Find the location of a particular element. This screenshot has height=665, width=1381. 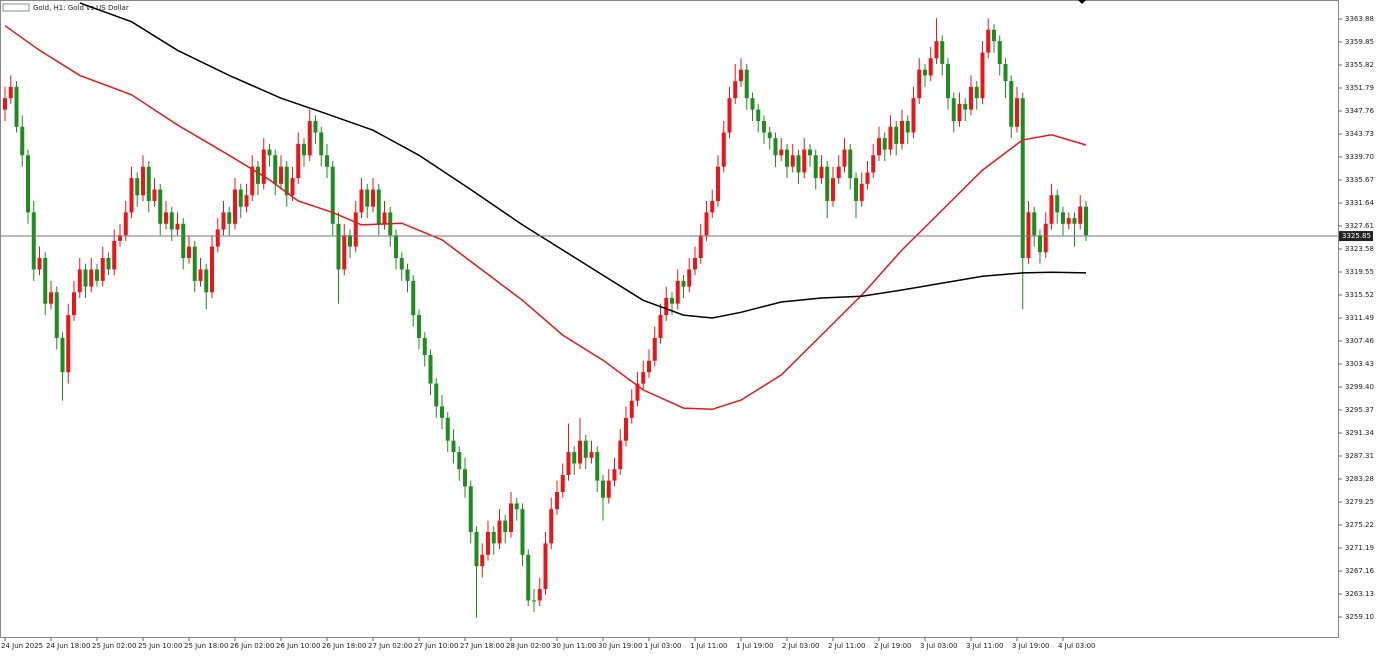

y-tick-label: 3267.16 is located at coordinates (1359, 571).